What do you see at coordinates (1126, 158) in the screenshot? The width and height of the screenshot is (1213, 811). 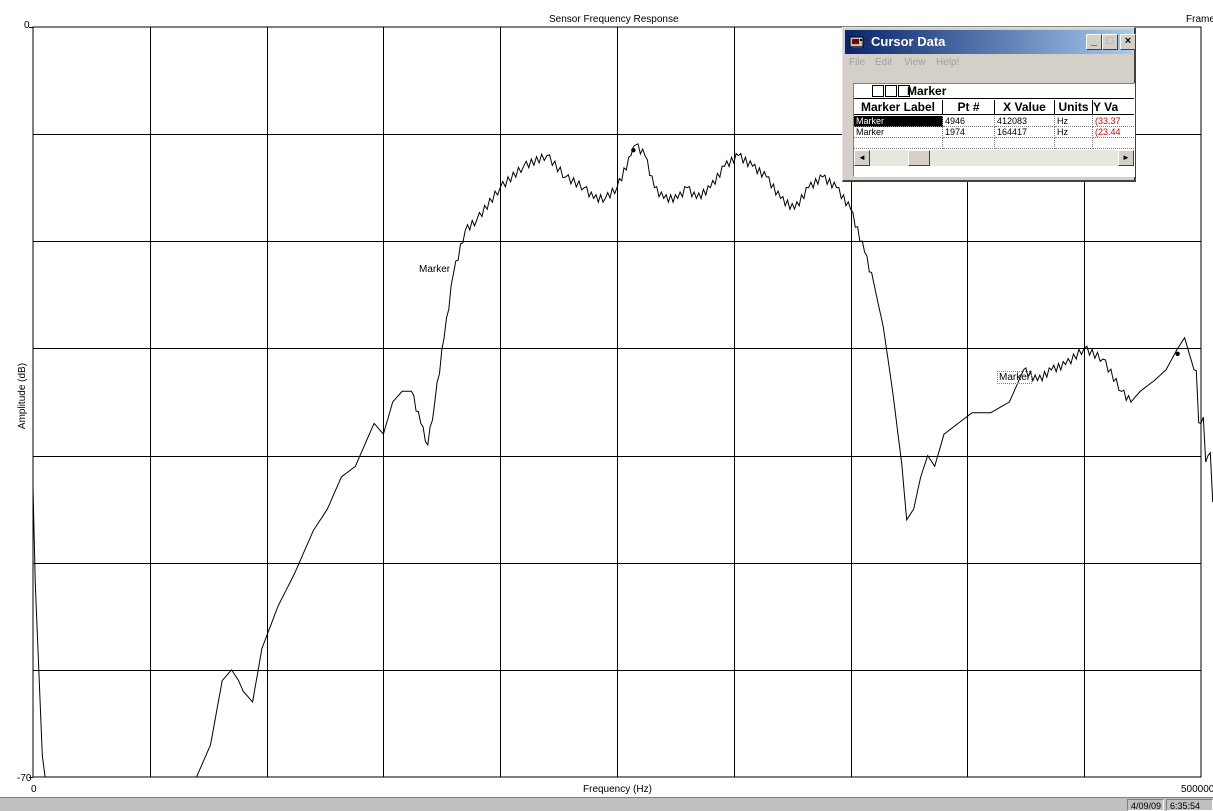 I see `scroll-right-arrow-icon: ►` at bounding box center [1126, 158].